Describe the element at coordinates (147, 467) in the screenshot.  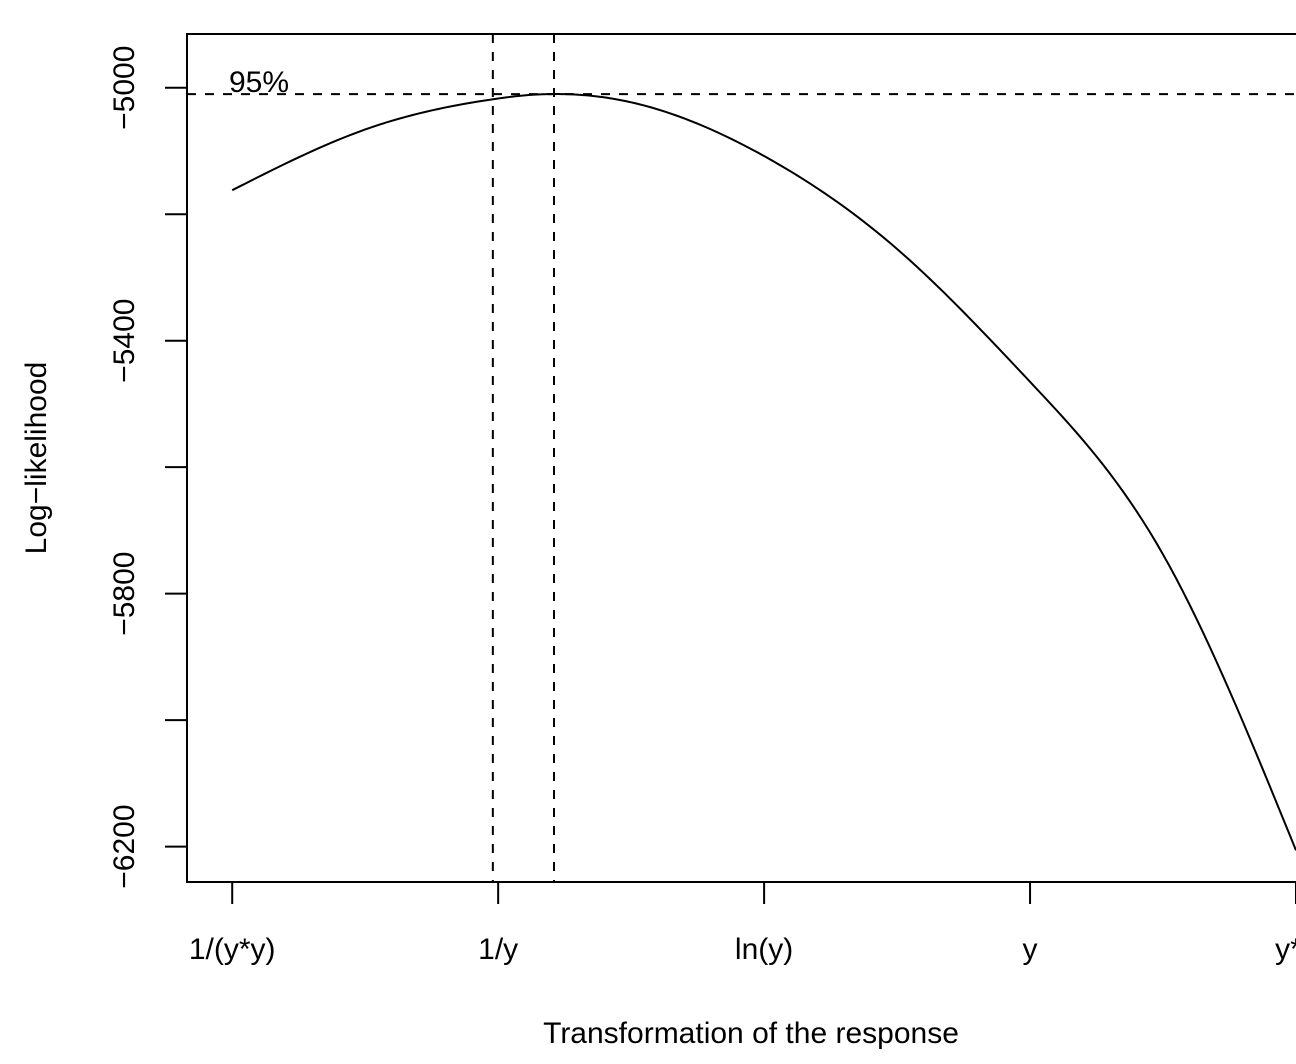
I see `y-axis: −5000 −5400 −5800 −6200` at that location.